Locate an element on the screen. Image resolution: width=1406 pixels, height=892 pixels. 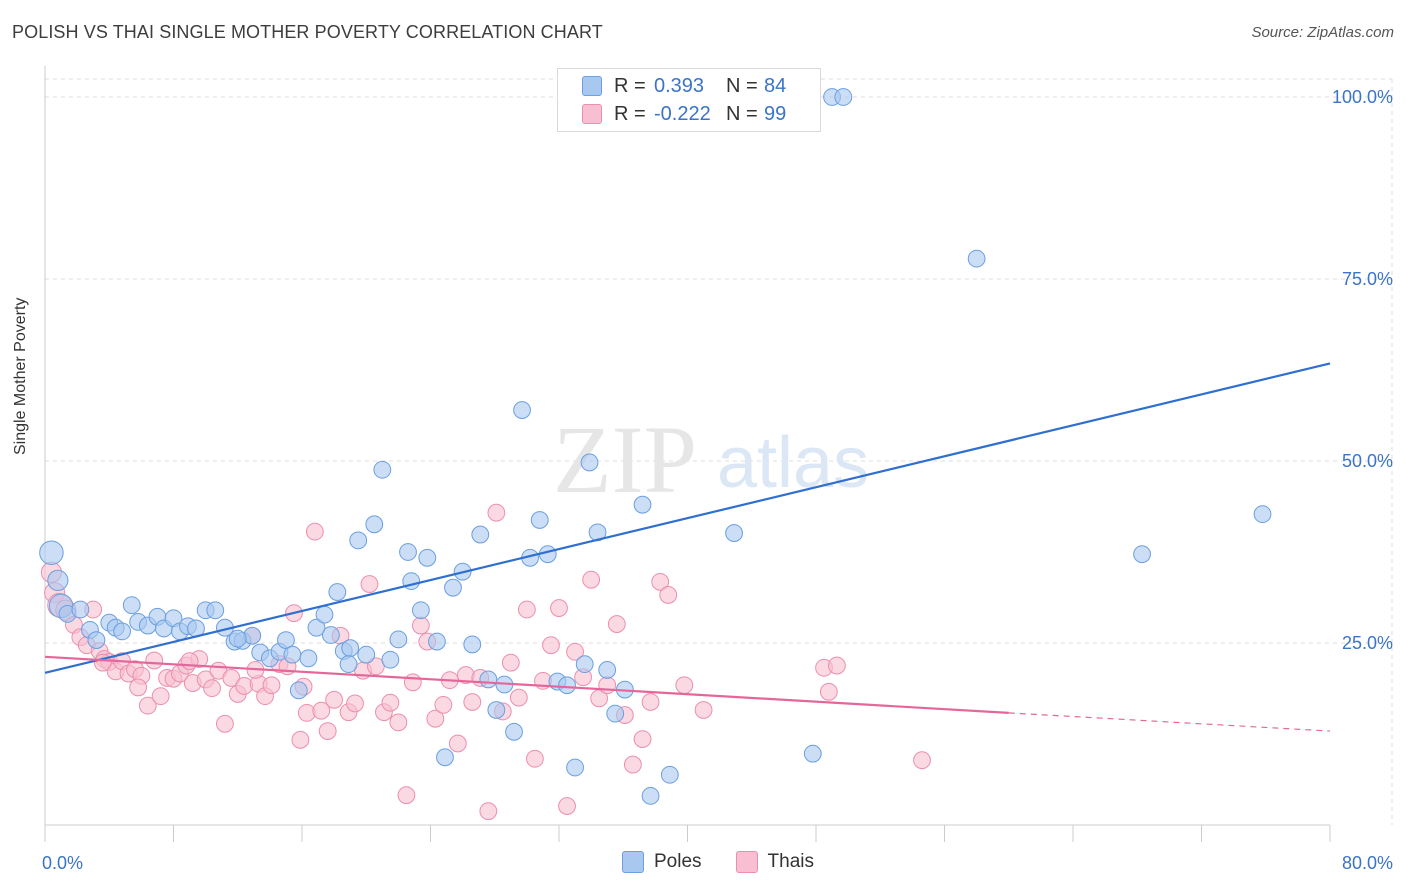
watermark-atlas: atlas is located at coordinates (793, 463).